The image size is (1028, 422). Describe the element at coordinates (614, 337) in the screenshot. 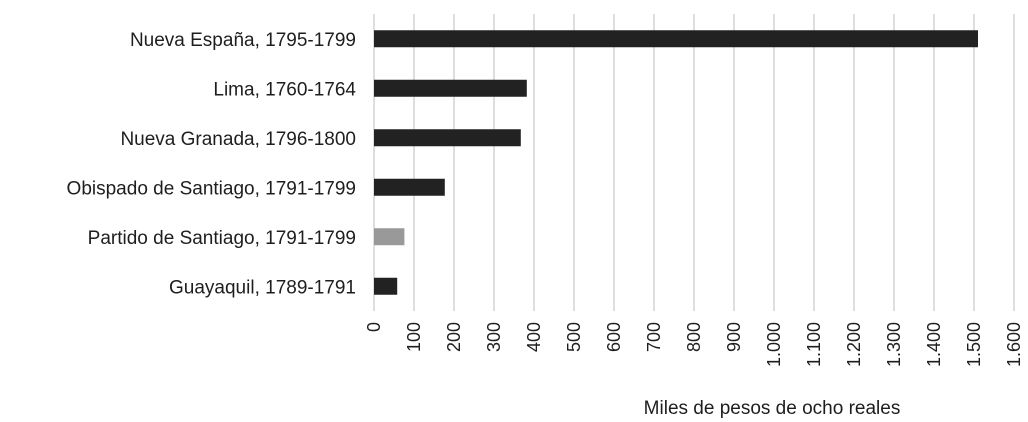

I see `x-tick-label: 600` at that location.